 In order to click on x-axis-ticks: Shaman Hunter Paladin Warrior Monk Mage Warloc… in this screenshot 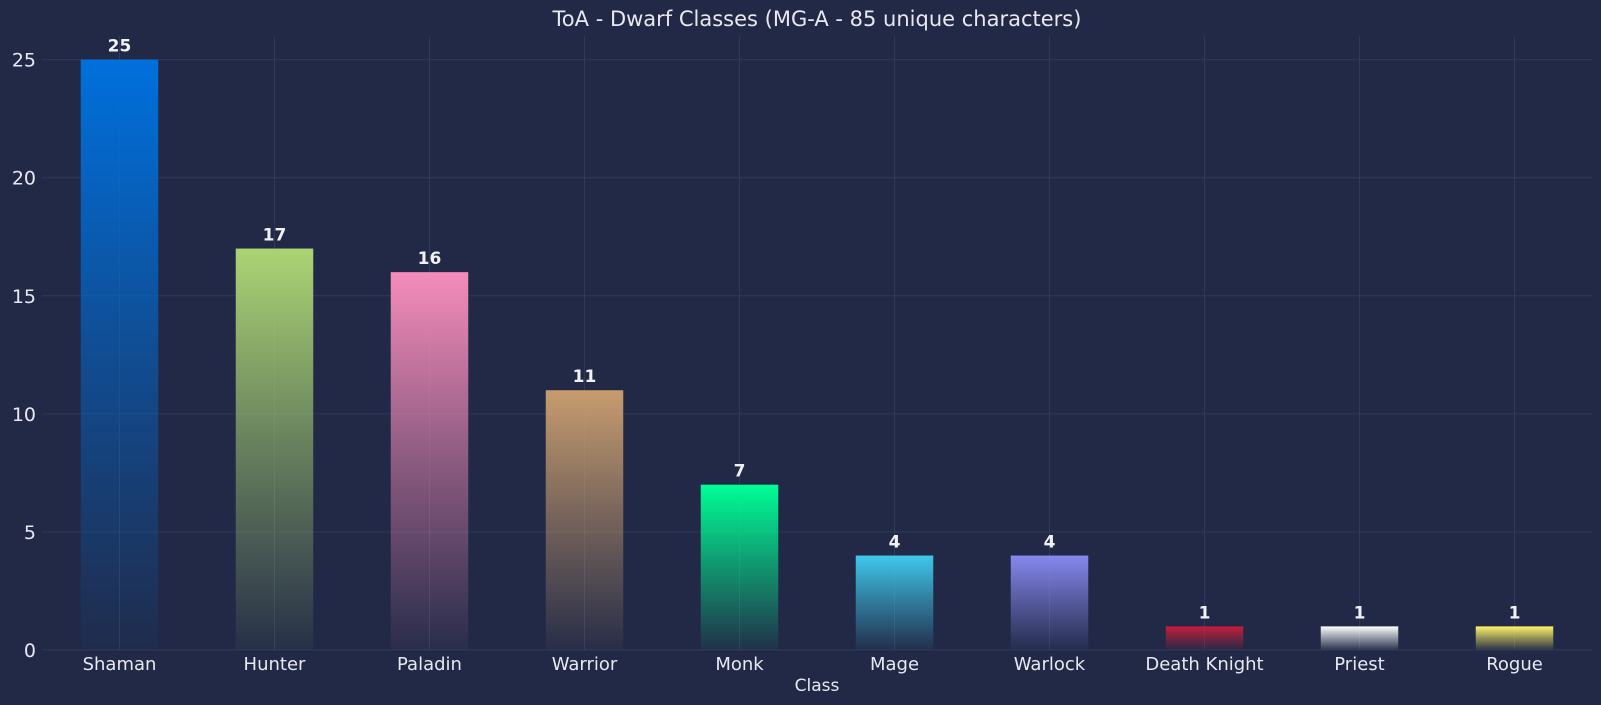, I will do `click(813, 664)`.